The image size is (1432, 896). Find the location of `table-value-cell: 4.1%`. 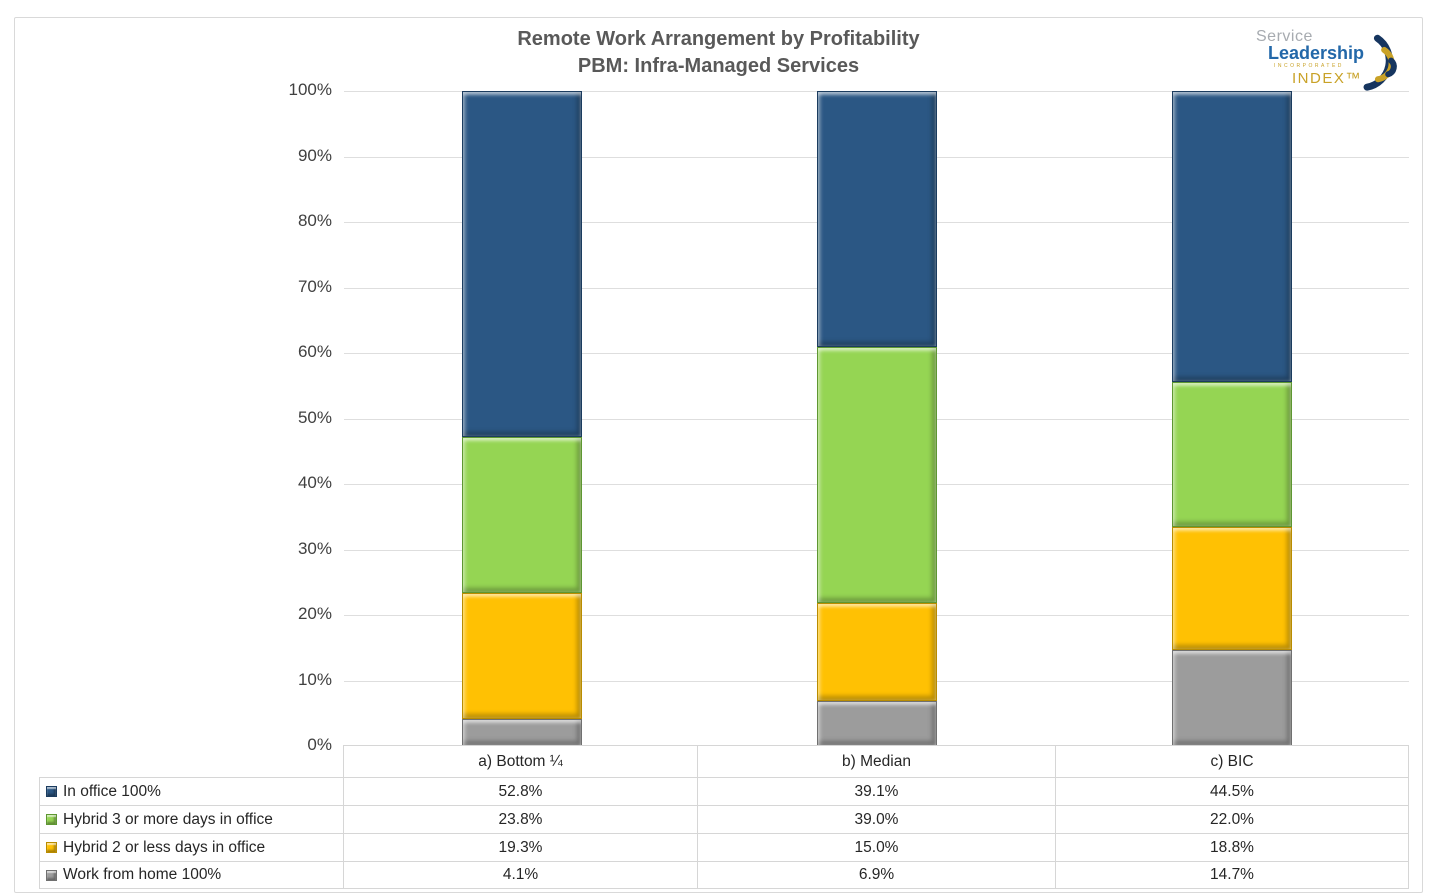

table-value-cell: 4.1% is located at coordinates (521, 875).